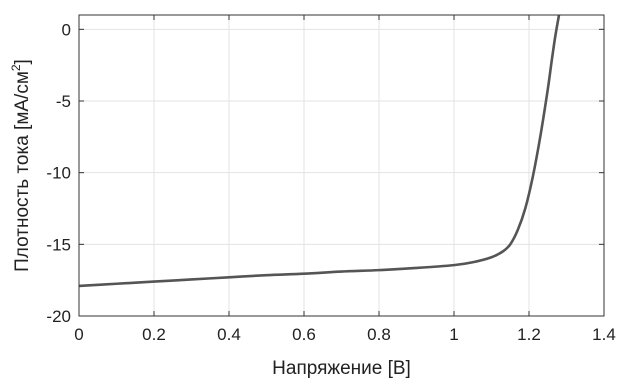 This screenshot has height=379, width=622. What do you see at coordinates (304, 334) in the screenshot?
I see `x-tick-label: 0.6` at bounding box center [304, 334].